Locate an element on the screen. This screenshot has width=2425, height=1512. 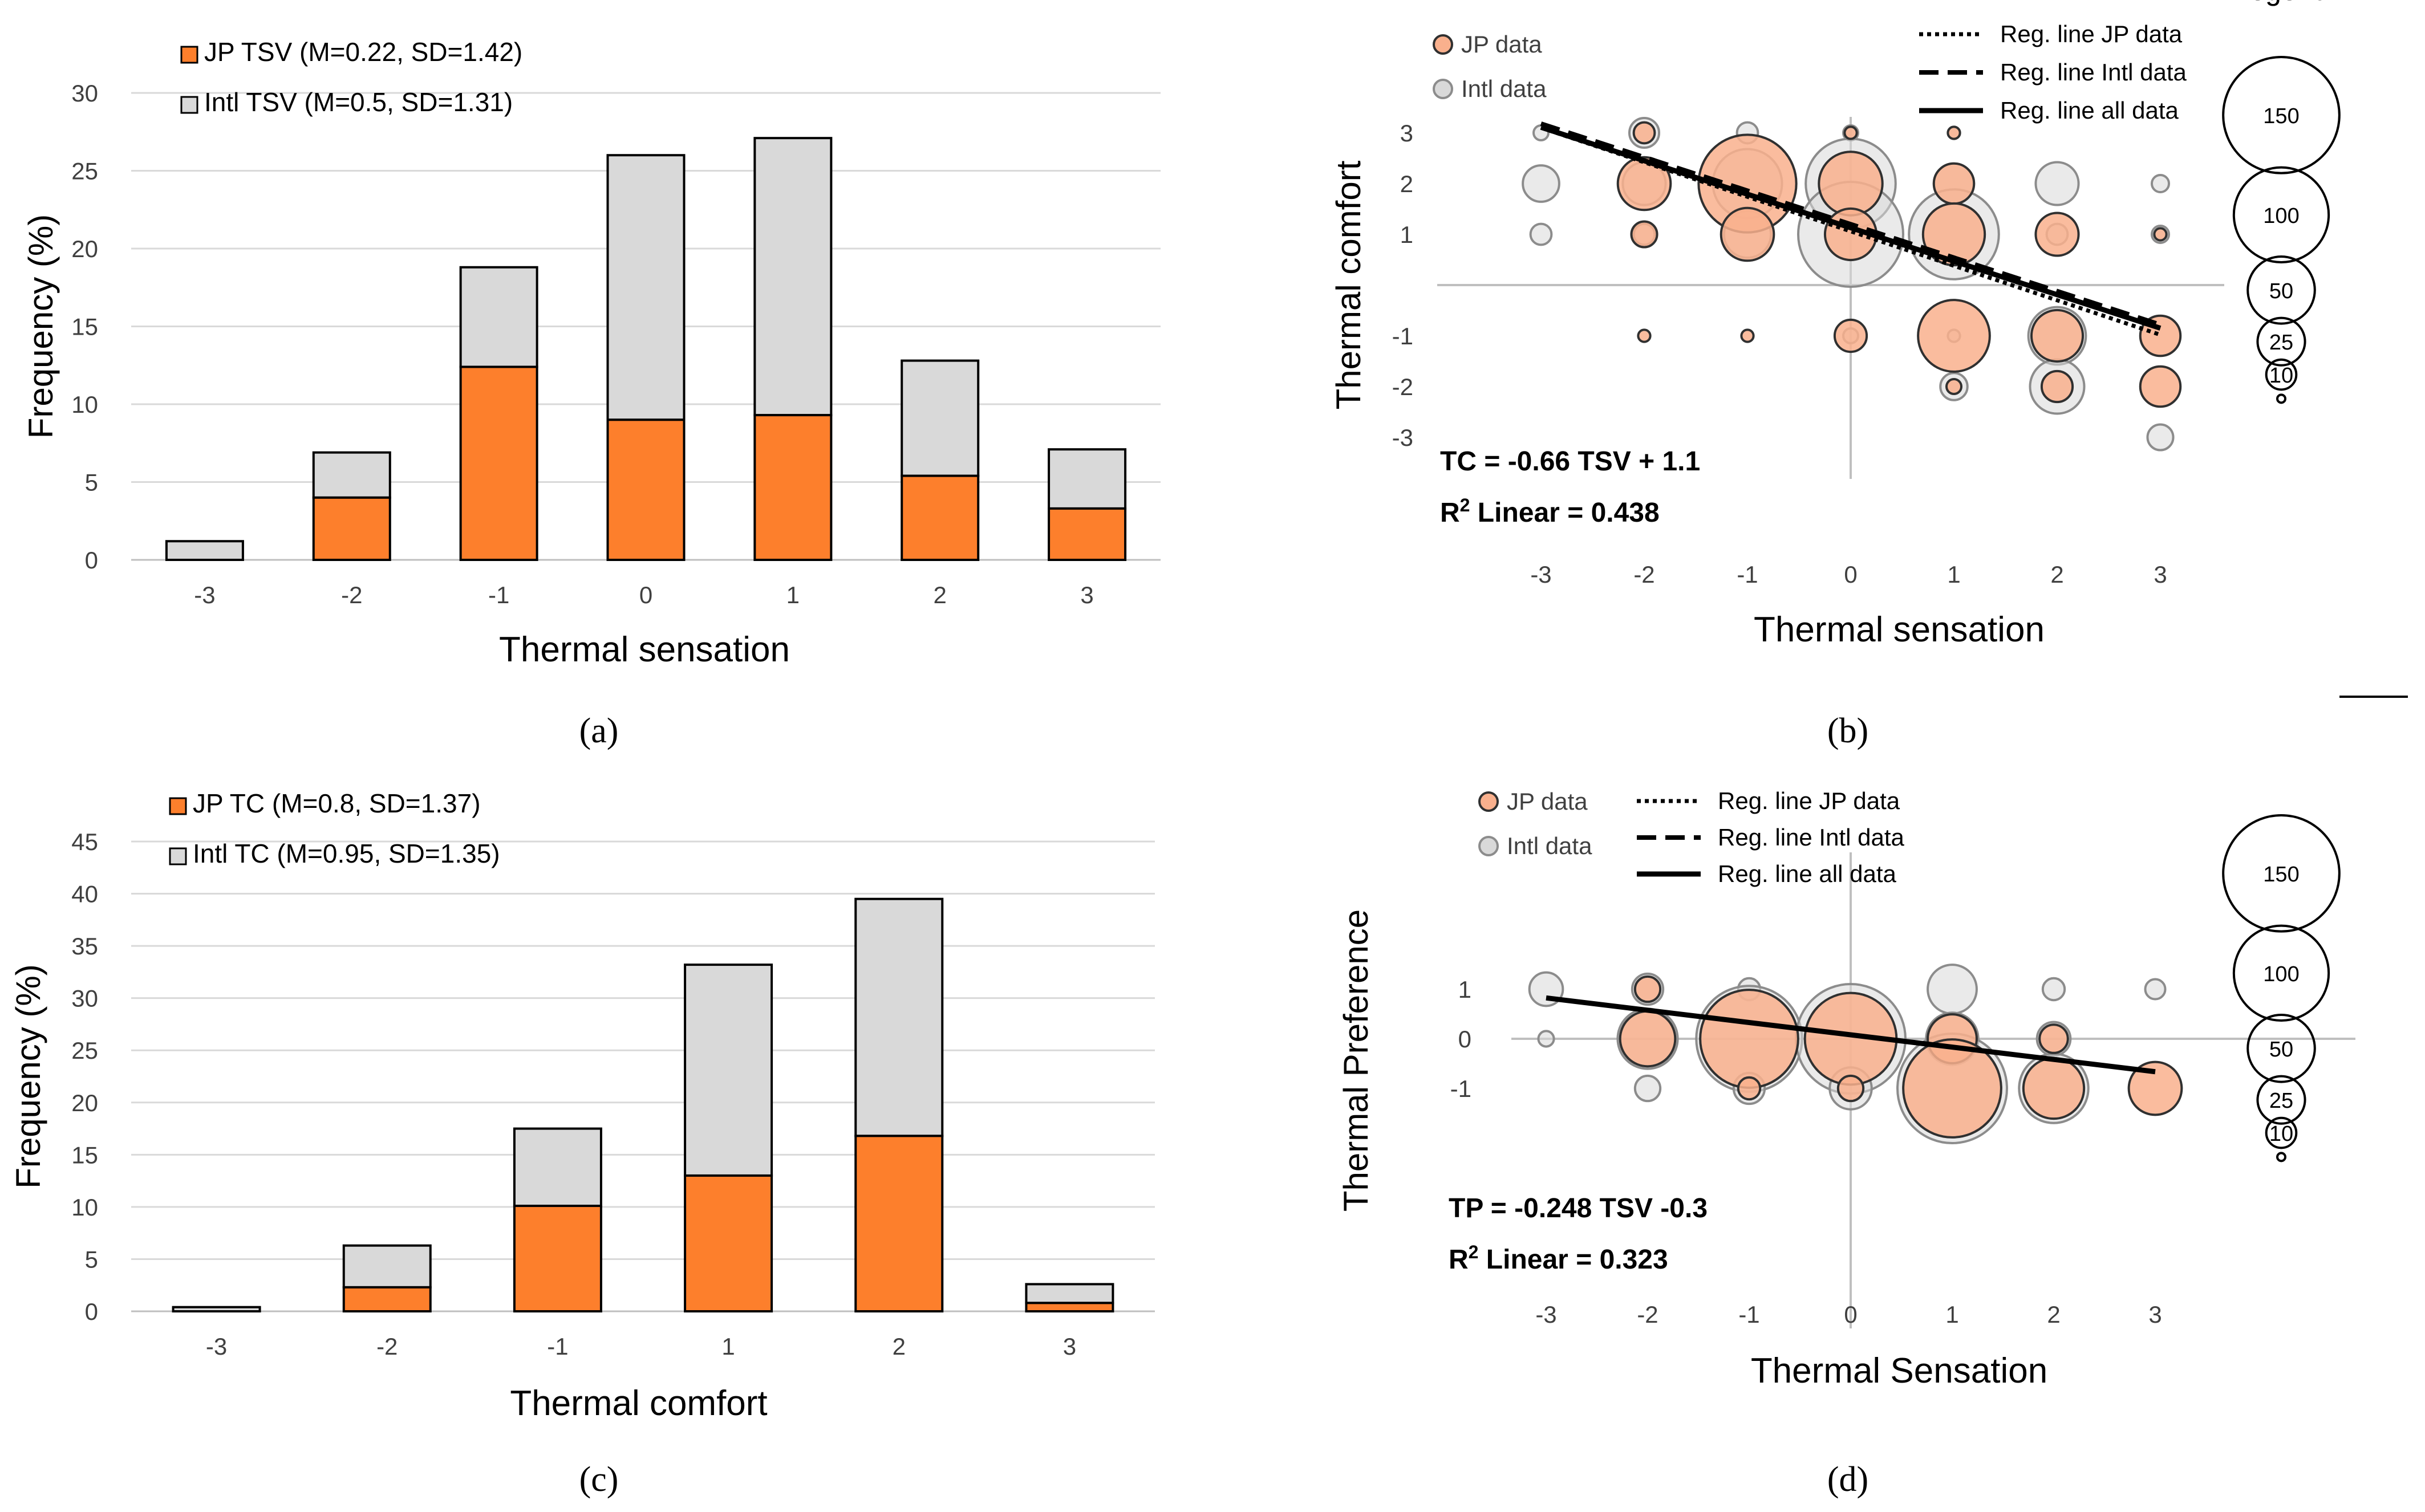
size-legend-label: 10 is located at coordinates (2281, 376).